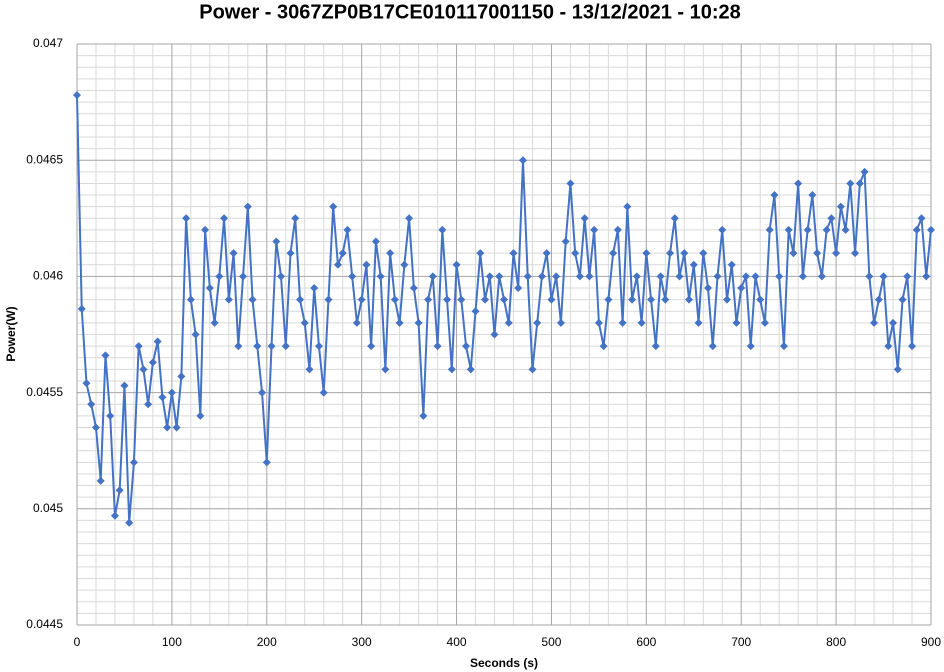 This screenshot has width=944, height=672. Describe the element at coordinates (836, 642) in the screenshot. I see `x-tick-label: 800` at that location.